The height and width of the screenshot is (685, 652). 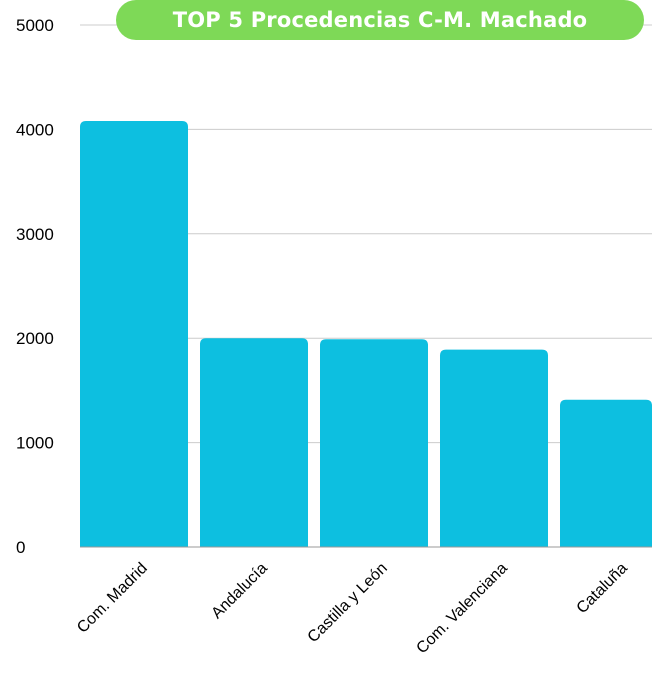 What do you see at coordinates (461, 608) in the screenshot?
I see `x-tick-label: Com. Valenciana` at bounding box center [461, 608].